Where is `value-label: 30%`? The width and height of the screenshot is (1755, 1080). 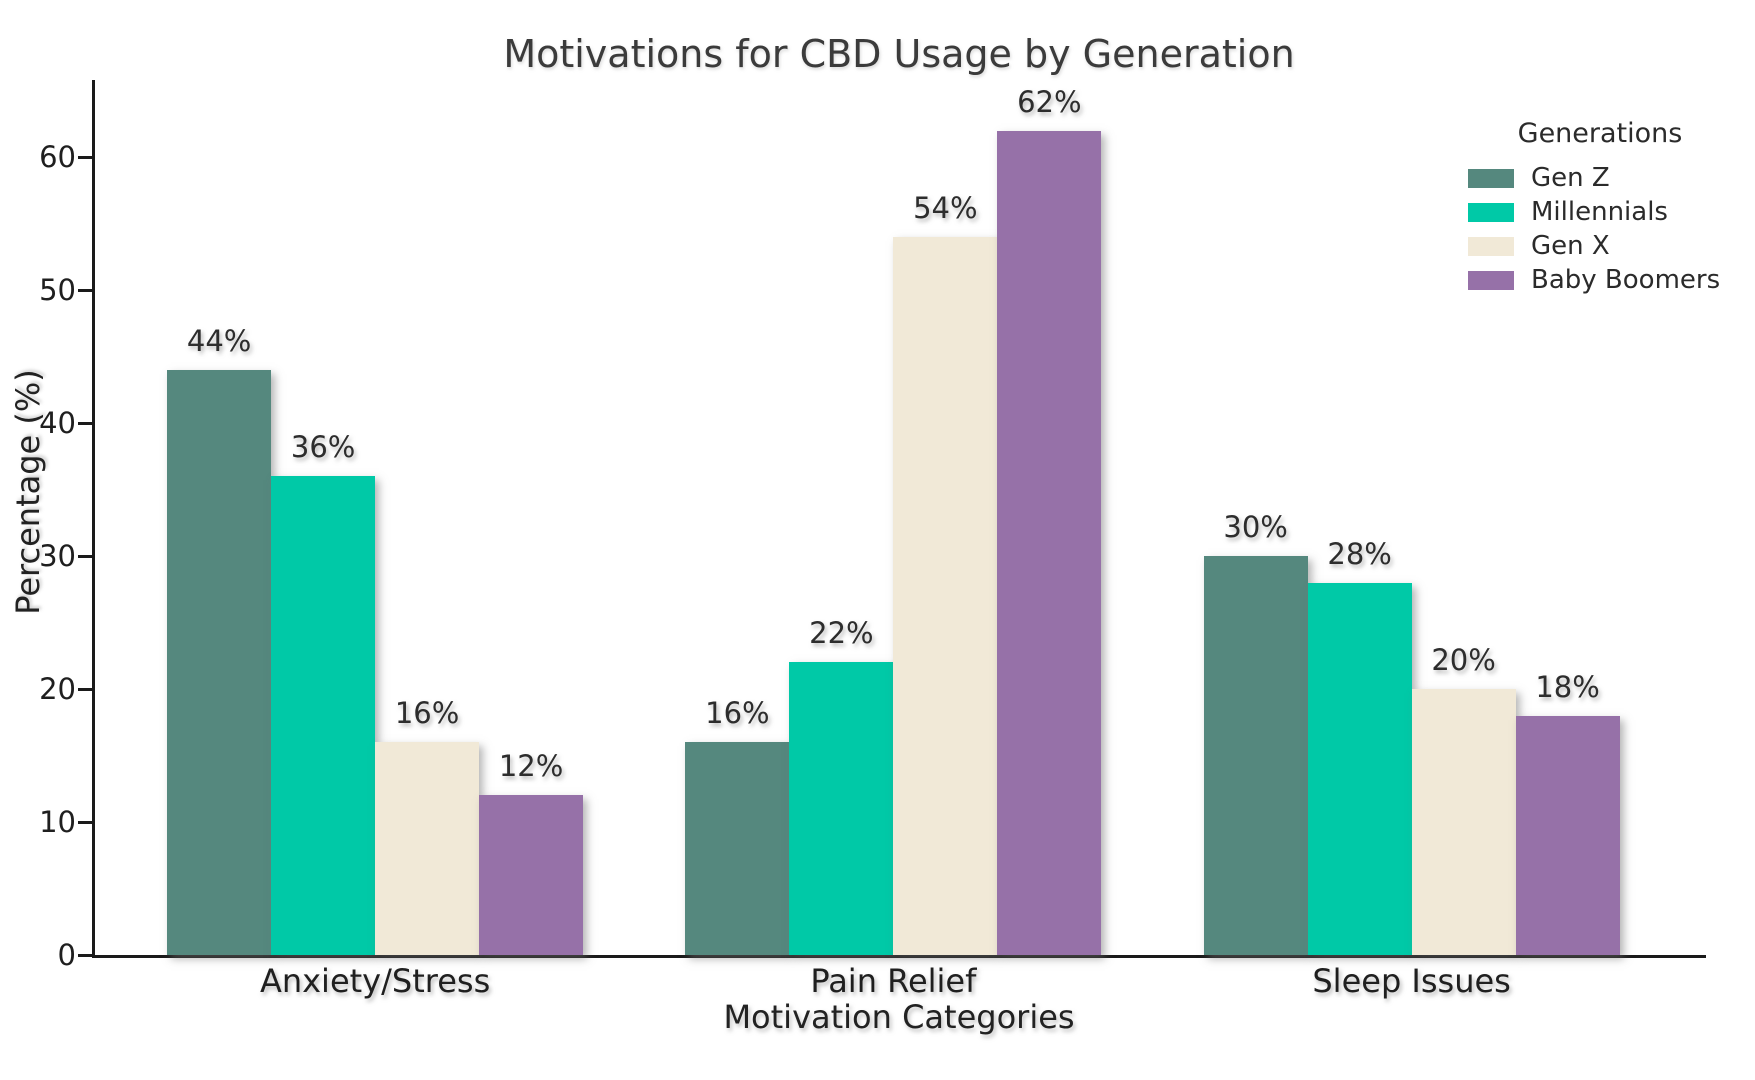 value-label: 30% is located at coordinates (1255, 527).